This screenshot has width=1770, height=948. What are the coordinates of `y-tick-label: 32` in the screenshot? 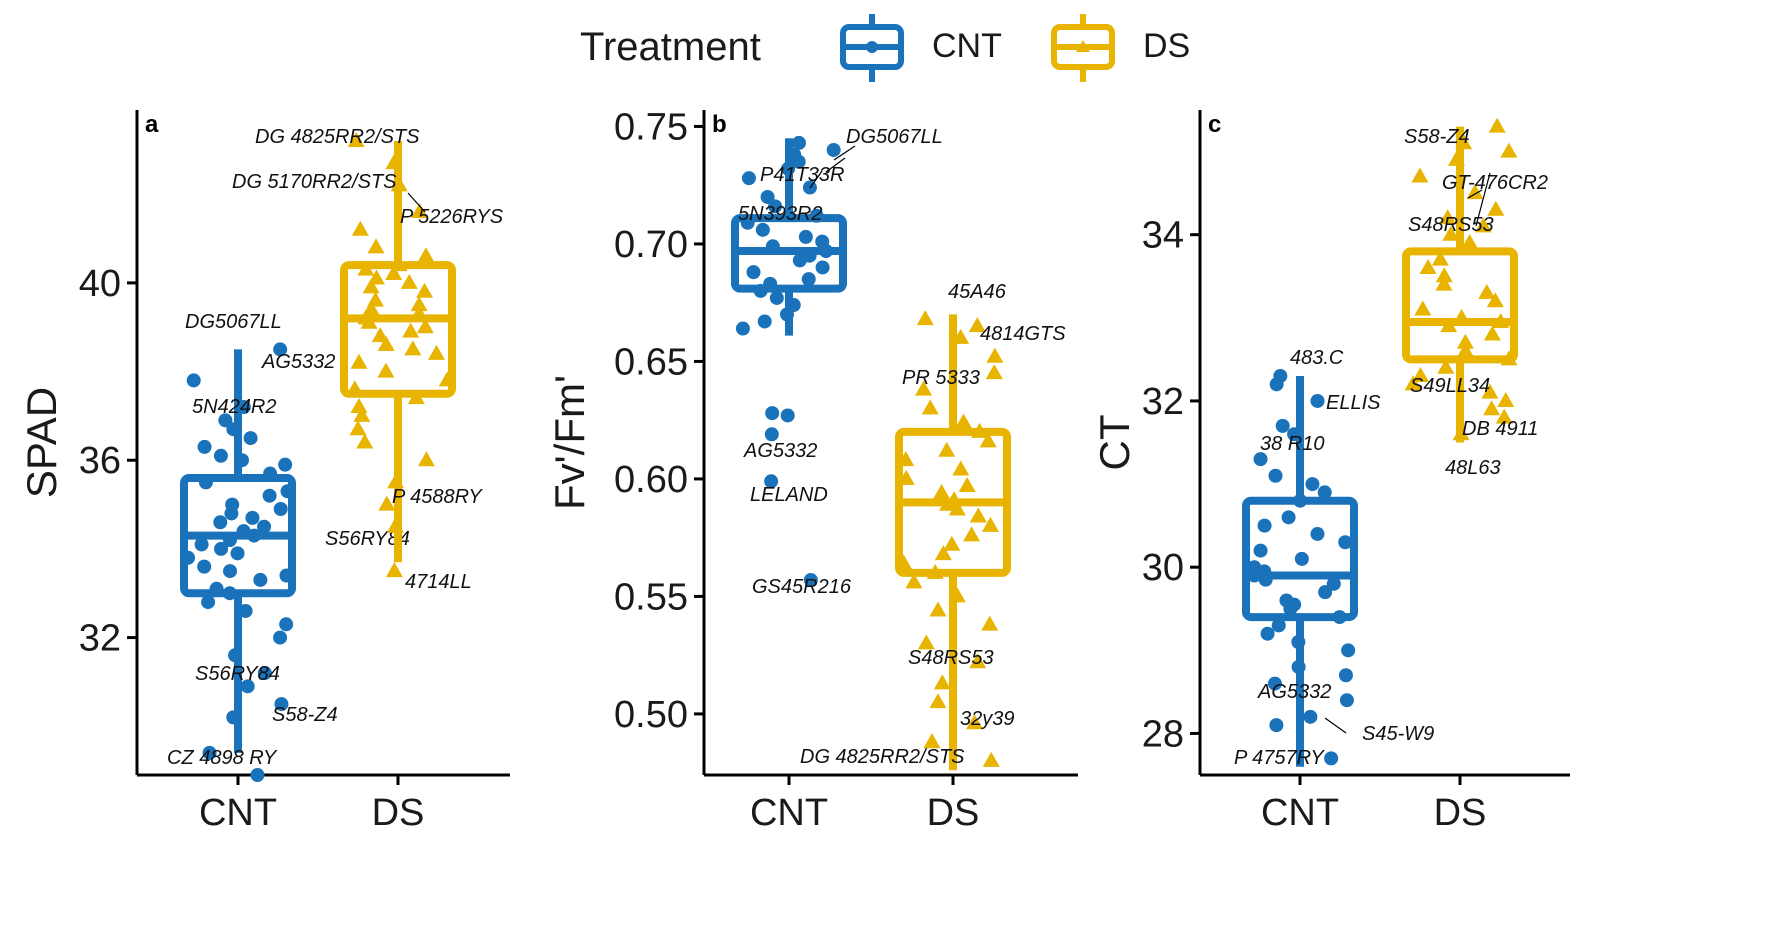 It's located at (1163, 402).